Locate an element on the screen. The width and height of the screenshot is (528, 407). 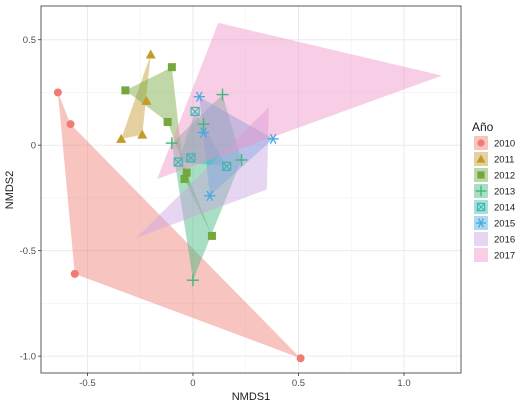
legend-key-2016 is located at coordinates (481, 239).